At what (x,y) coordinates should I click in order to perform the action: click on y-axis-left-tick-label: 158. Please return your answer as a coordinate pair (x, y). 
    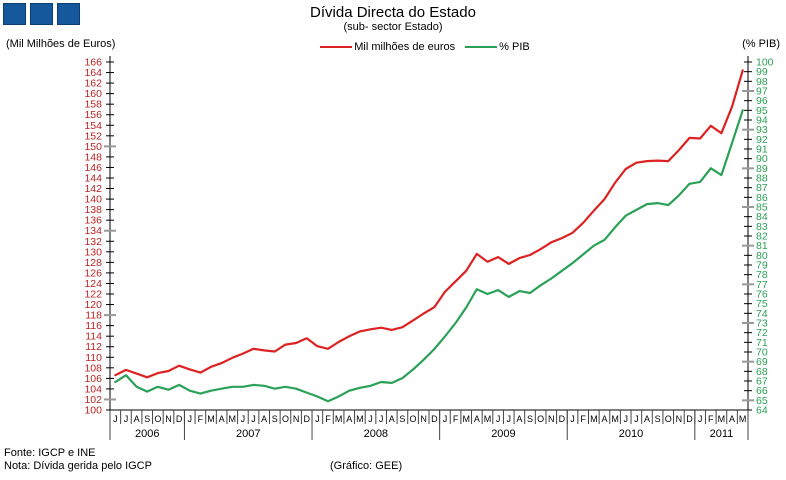
    Looking at the image, I should click on (93, 105).